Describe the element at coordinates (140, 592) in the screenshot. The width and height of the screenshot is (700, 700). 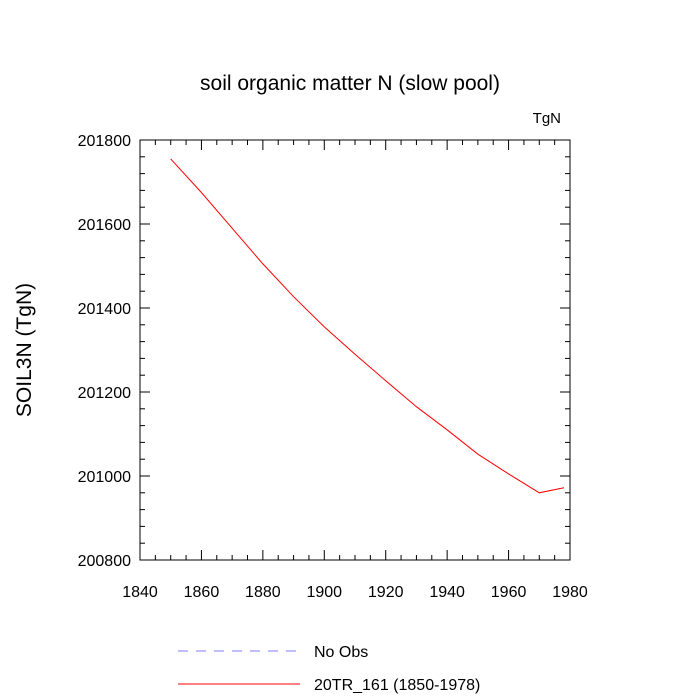
I see `x-tick-label: 1840` at that location.